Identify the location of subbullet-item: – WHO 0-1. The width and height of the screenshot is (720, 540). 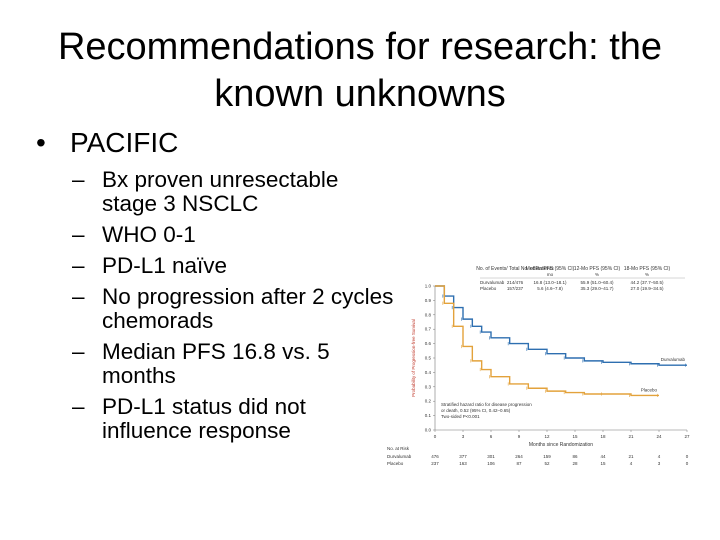
(216, 235).